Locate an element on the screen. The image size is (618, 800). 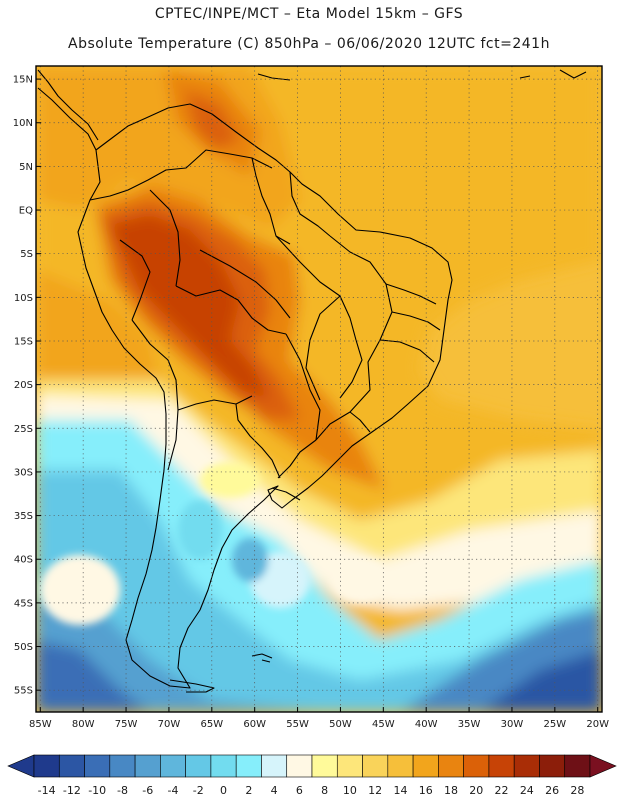
lon-label: 35W is located at coordinates (469, 724).